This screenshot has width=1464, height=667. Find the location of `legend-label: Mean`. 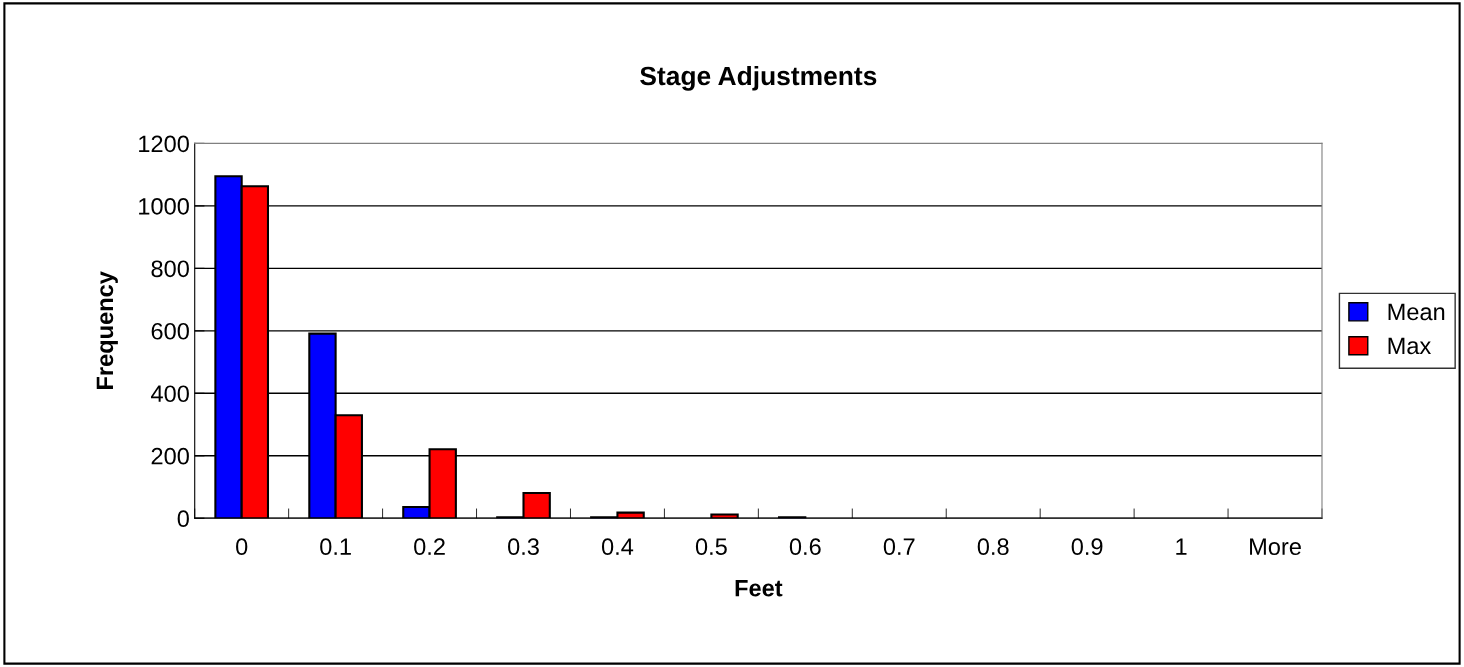

legend-label: Mean is located at coordinates (1416, 312).